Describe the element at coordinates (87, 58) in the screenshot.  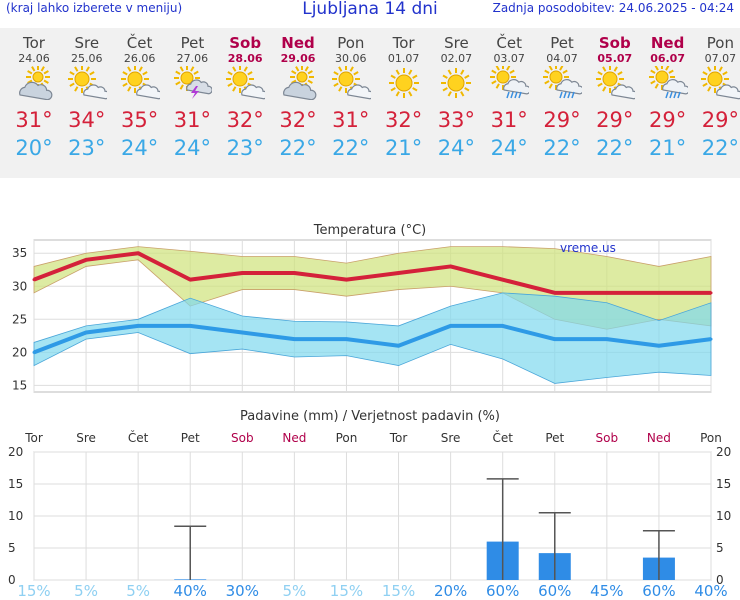
I see `day-date: 25.06` at that location.